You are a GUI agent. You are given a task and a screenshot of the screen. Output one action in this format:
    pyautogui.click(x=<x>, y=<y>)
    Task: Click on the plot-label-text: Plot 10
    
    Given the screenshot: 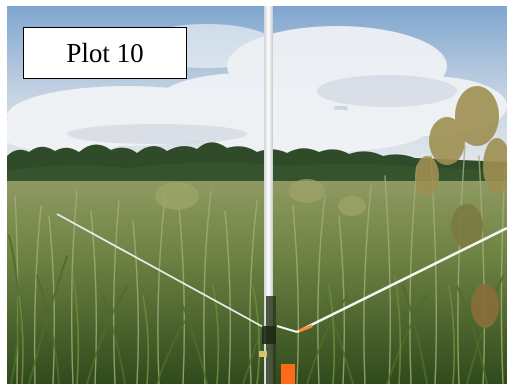 What is the action you would take?
    pyautogui.click(x=105, y=52)
    